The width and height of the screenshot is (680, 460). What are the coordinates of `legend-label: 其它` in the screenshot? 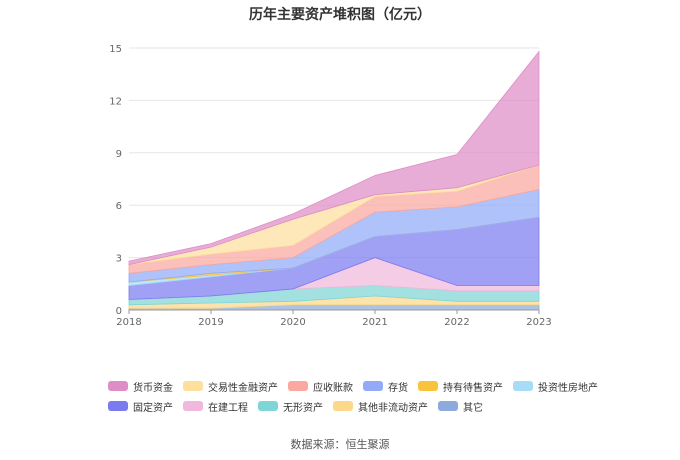 It's located at (473, 408).